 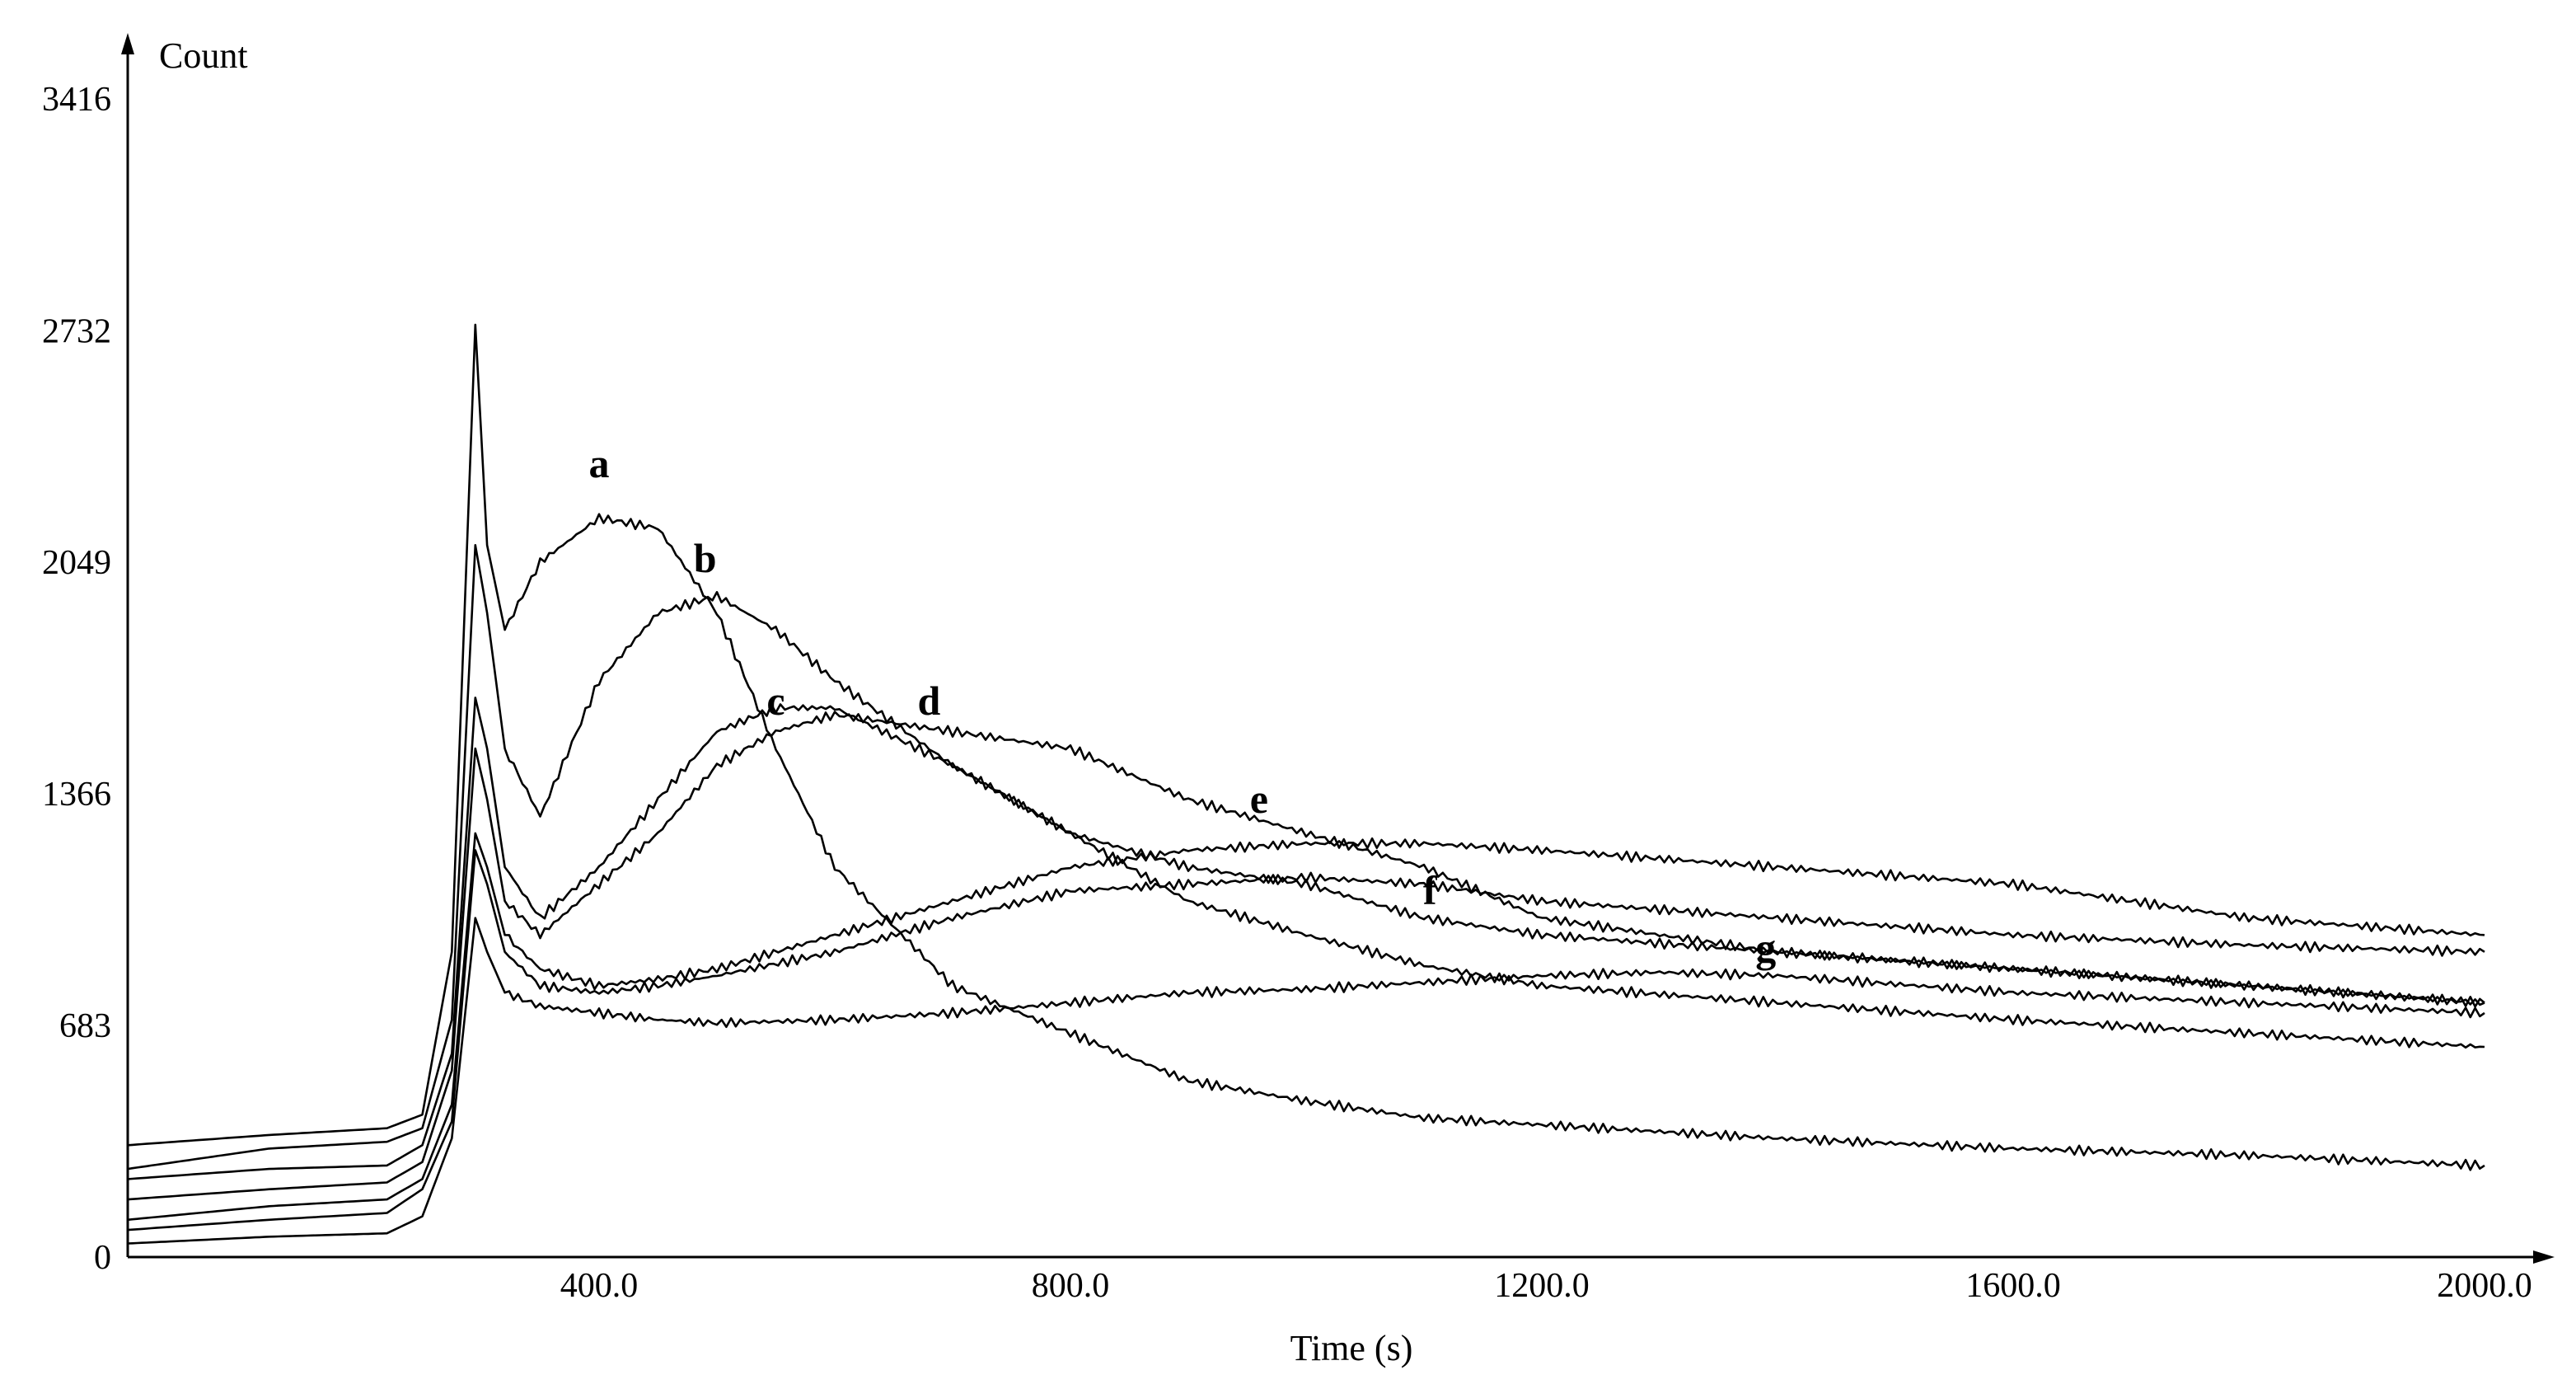 What do you see at coordinates (705, 558) in the screenshot?
I see `series-label-b: b` at bounding box center [705, 558].